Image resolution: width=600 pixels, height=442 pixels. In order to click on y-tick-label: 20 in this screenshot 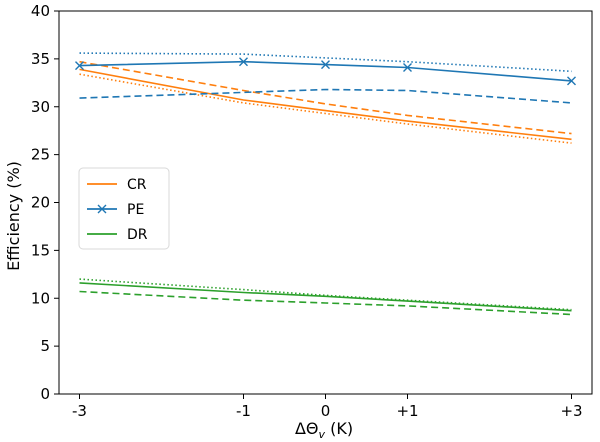, I will do `click(40, 203)`.